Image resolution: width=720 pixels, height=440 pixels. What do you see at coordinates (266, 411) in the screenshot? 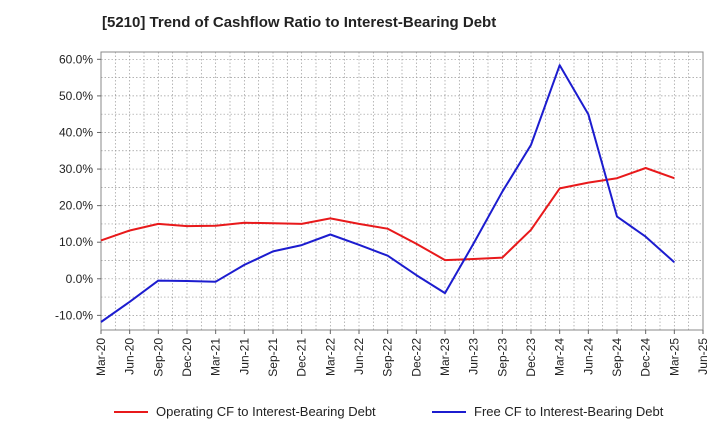
I see `legend-label-operating-cf: Operating CF to Interest-Bearing Debt` at bounding box center [266, 411].